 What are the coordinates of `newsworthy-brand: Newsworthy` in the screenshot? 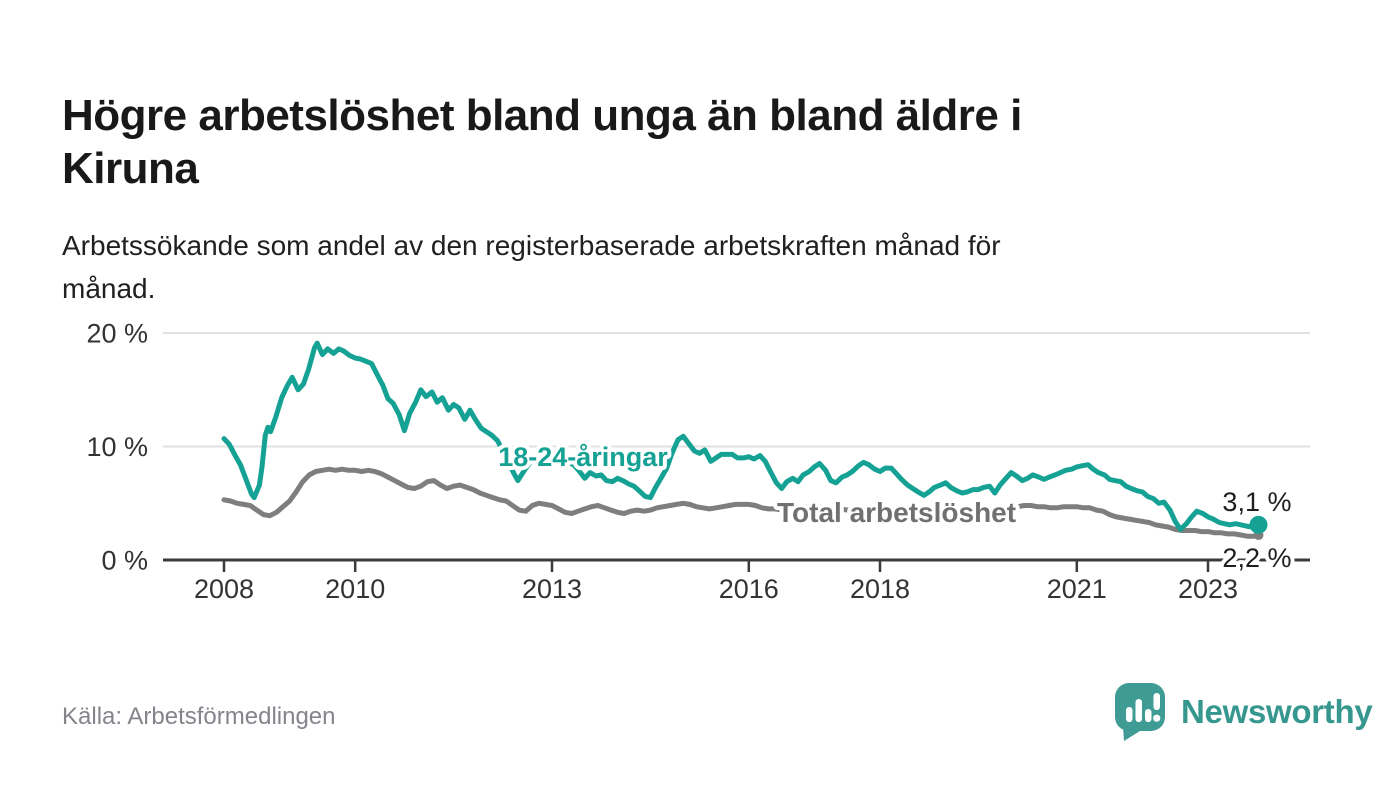 It's located at (1242, 712).